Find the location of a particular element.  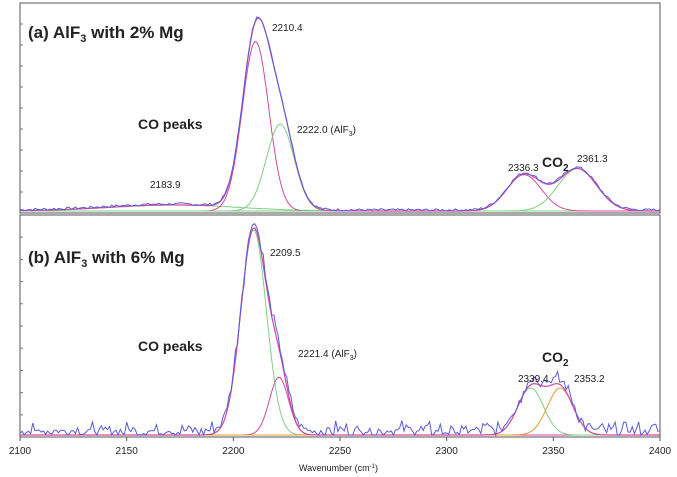

x-axis-title: Wavenumber (cm-1) is located at coordinates (338, 468).